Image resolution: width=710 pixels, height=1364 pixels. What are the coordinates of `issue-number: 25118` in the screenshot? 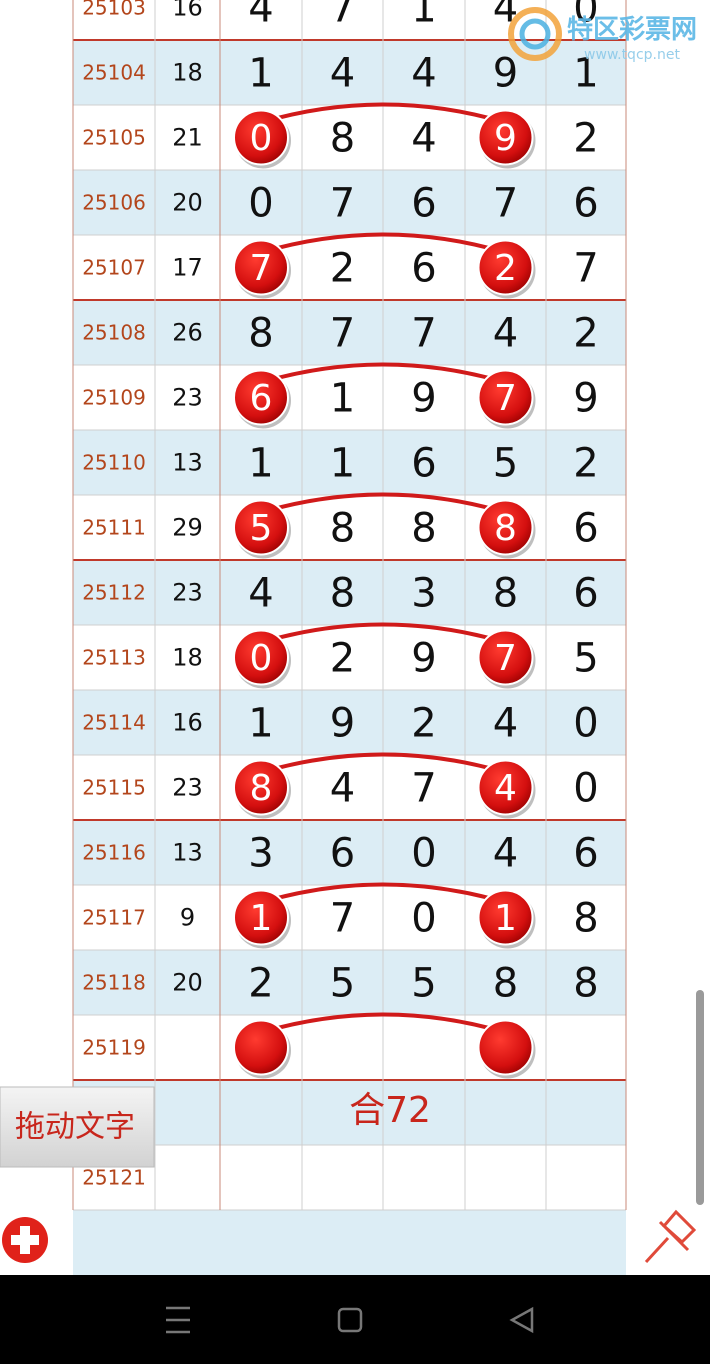 It's located at (114, 983).